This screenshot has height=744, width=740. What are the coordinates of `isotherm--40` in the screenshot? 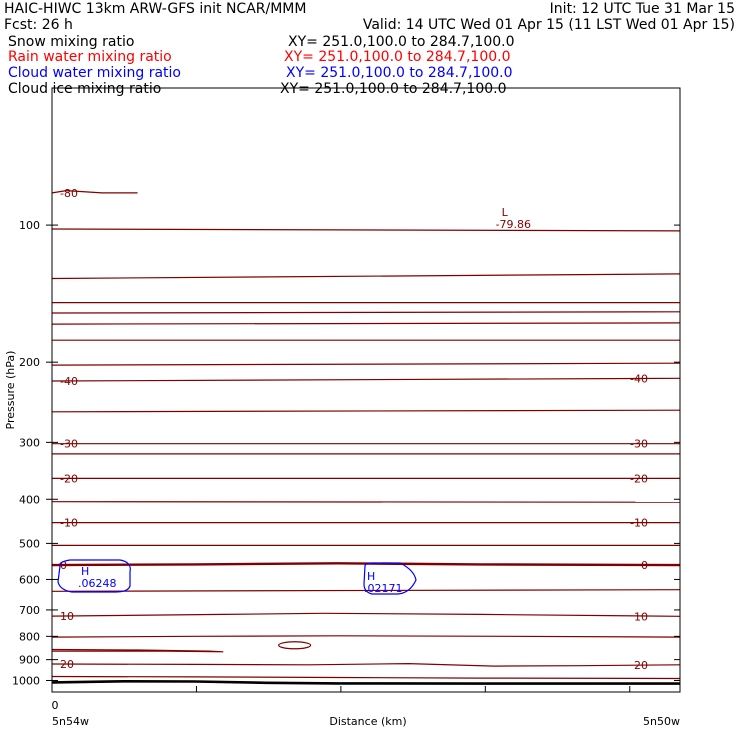 It's located at (366, 379).